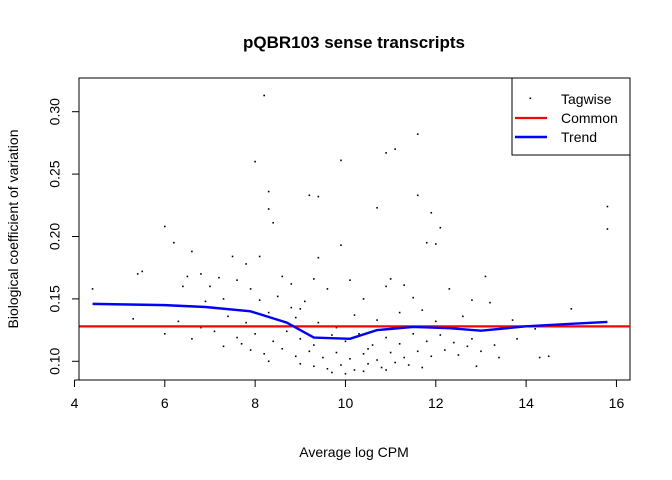 This screenshot has height=480, width=672. What do you see at coordinates (55, 173) in the screenshot?
I see `y-tick-label: 0.25` at bounding box center [55, 173].